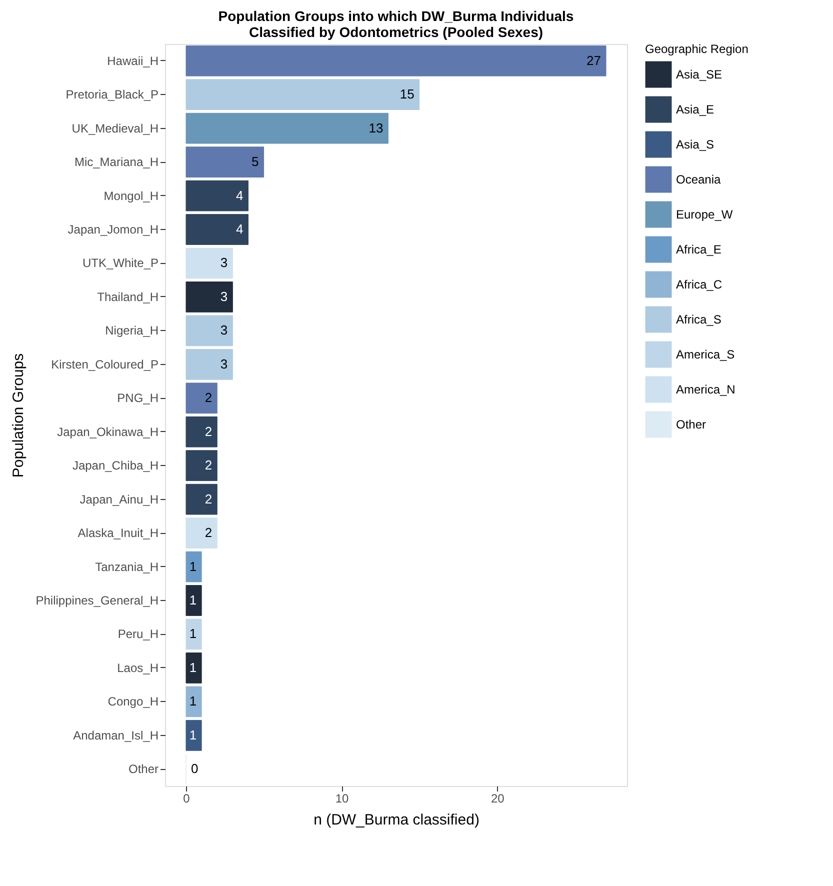  Describe the element at coordinates (115, 465) in the screenshot. I see `y-tick-label: Japan_Chiba_H` at that location.